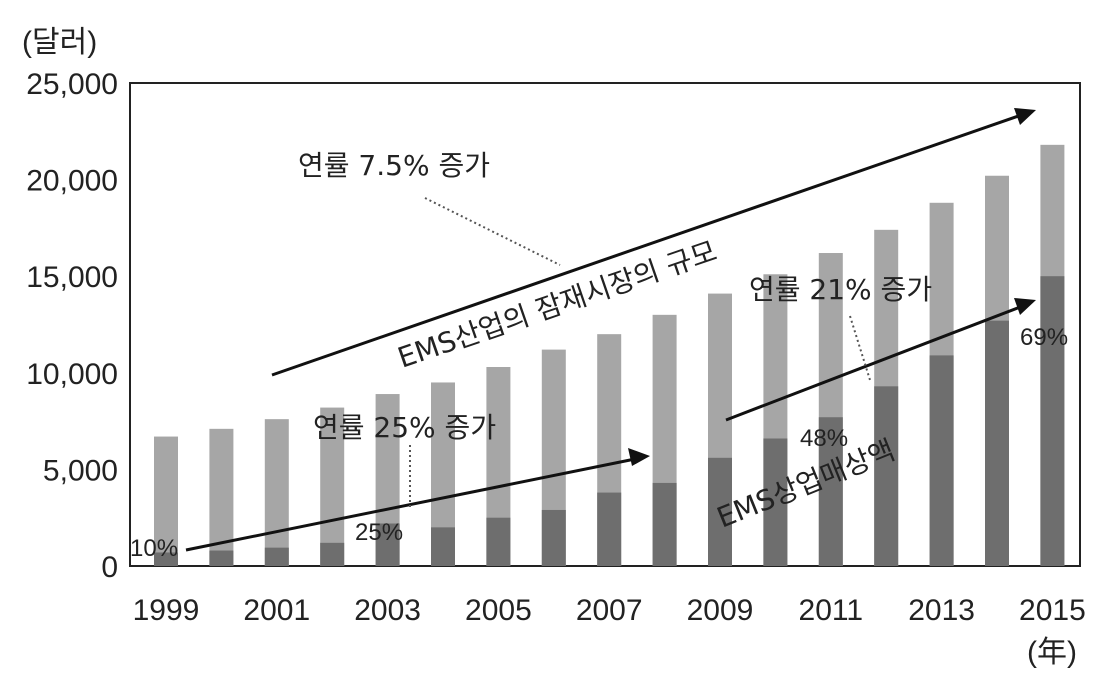 The height and width of the screenshot is (674, 1096). I want to click on x-tick-label: 2007, so click(609, 610).